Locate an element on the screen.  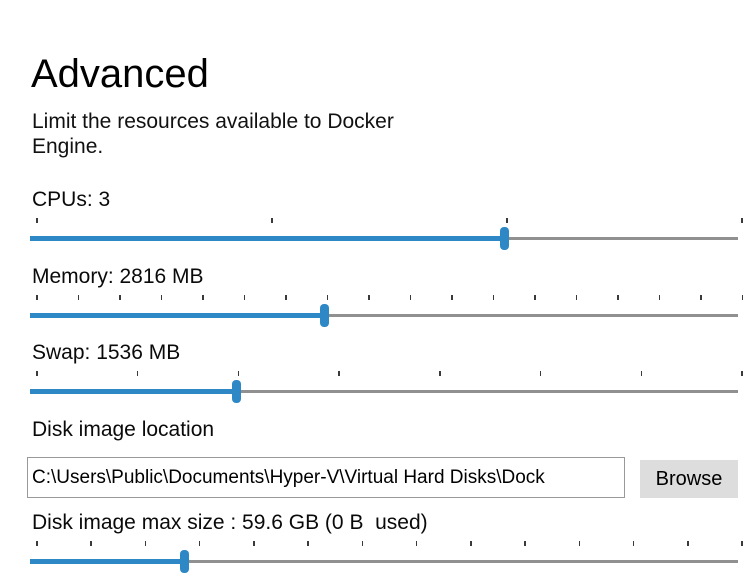
disk-image-max-size-slider-rail is located at coordinates (384, 561).